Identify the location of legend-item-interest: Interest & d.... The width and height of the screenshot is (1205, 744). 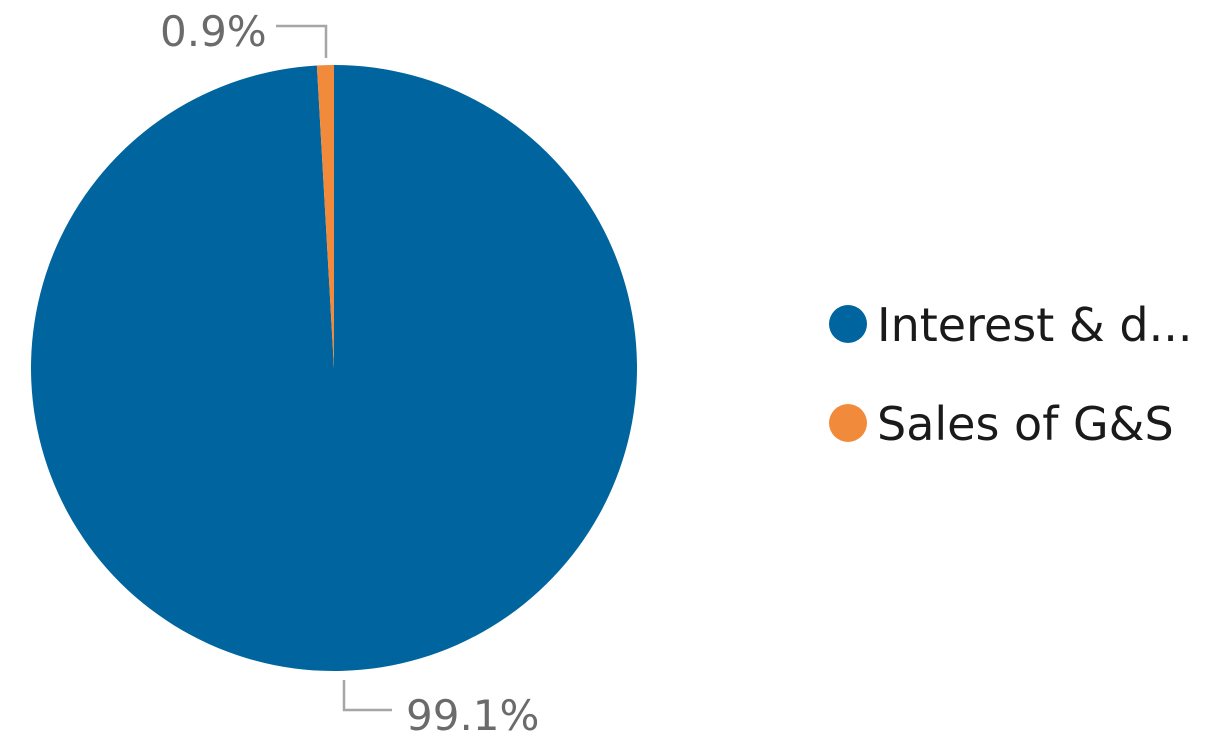
(1010, 325).